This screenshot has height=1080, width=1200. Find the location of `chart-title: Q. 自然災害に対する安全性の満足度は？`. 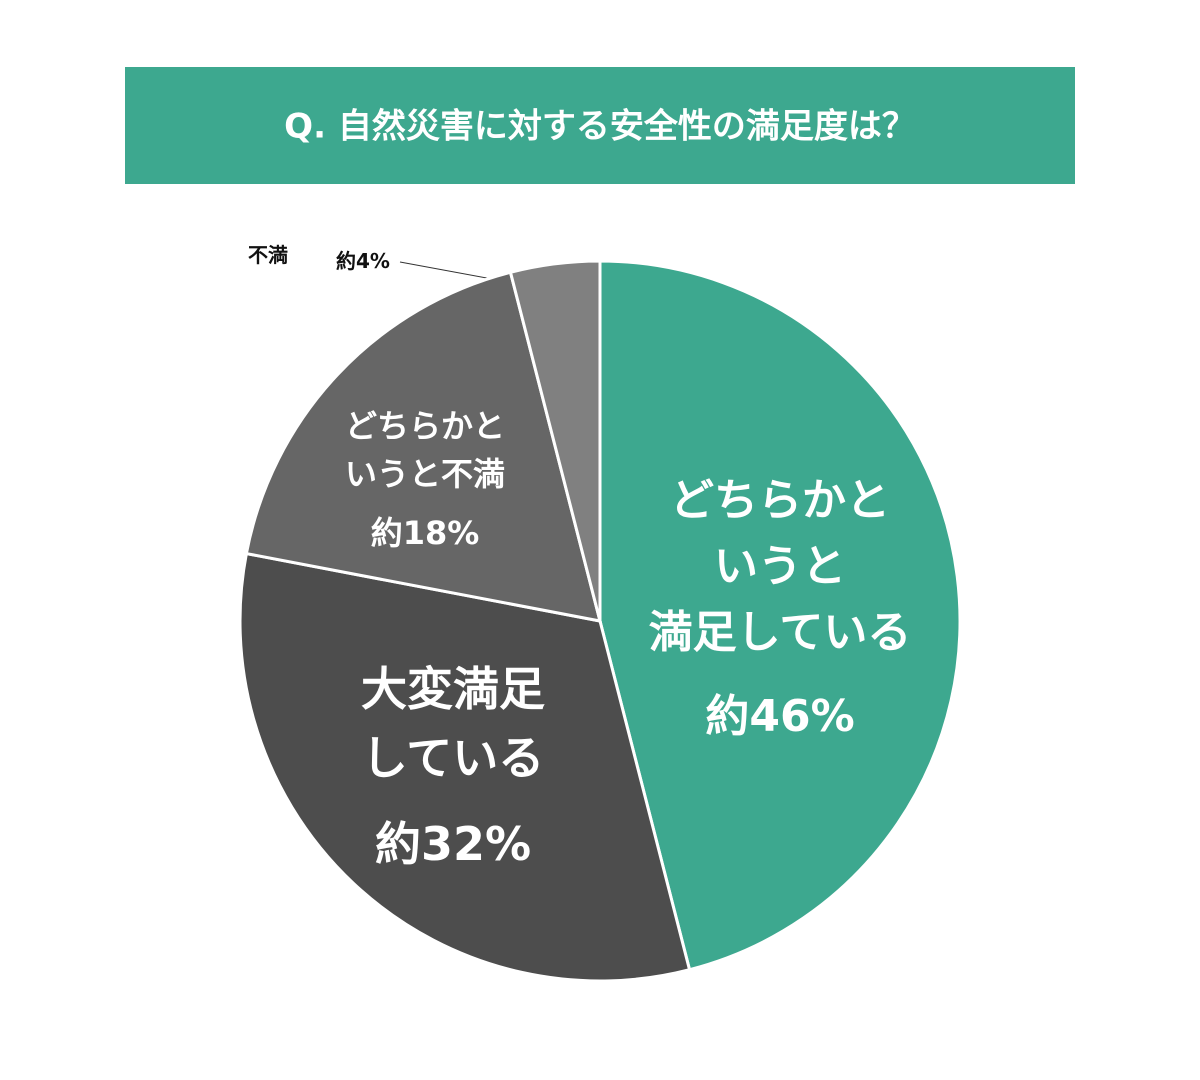

chart-title: Q. 自然災害に対する安全性の満足度は？ is located at coordinates (600, 127).